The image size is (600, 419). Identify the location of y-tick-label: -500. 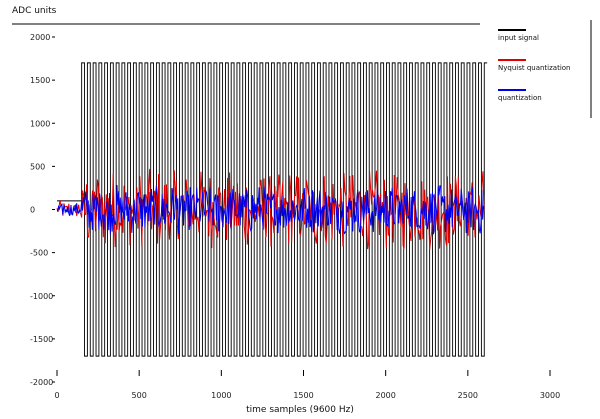
(39, 253).